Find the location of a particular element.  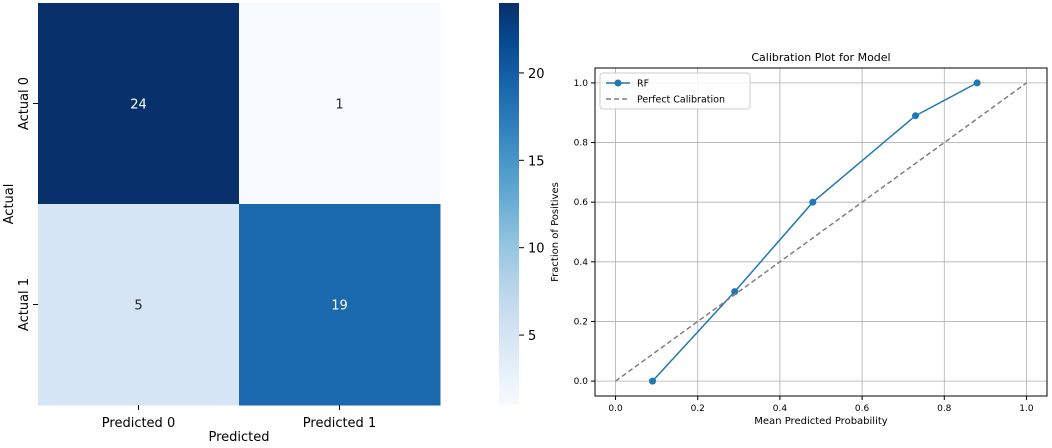

x-tick-label: 0.4 is located at coordinates (780, 409).